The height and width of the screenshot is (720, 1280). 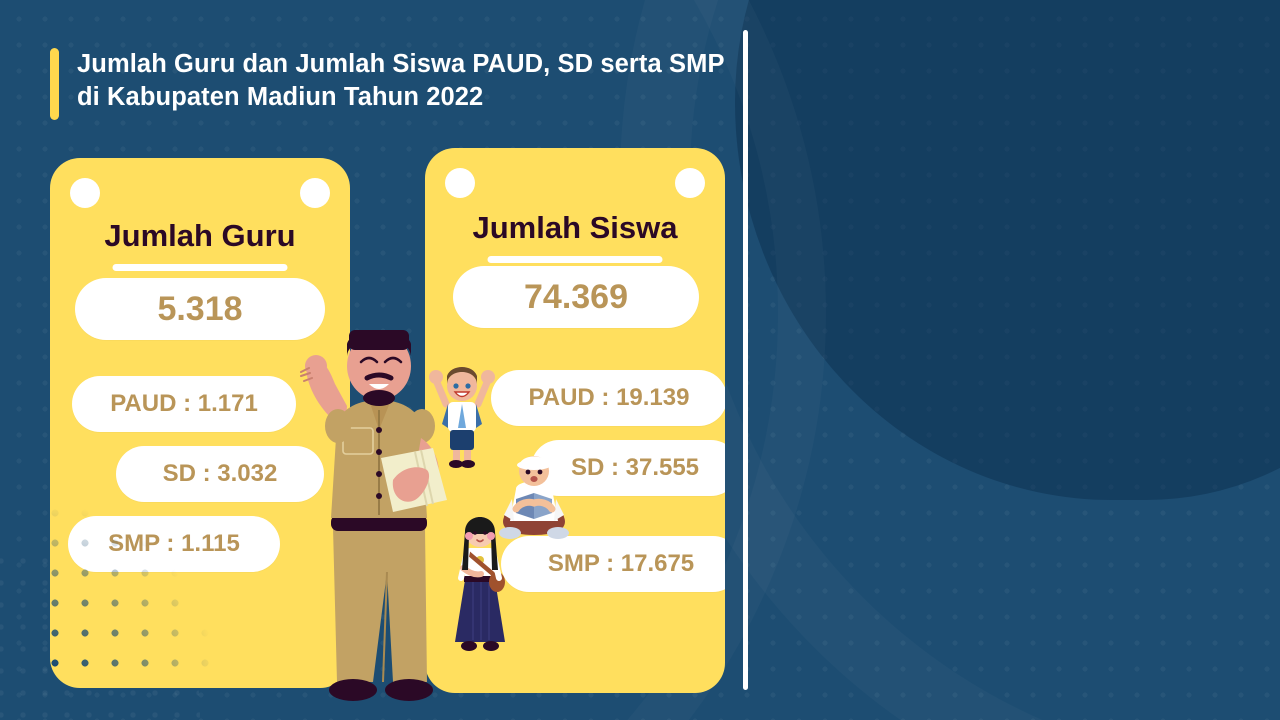 I want to click on siswa-total-value: 74.369, so click(x=576, y=297).